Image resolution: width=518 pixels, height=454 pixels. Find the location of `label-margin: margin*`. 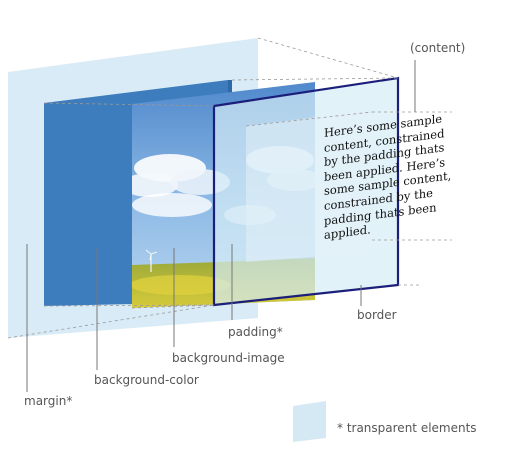

label-margin: margin* is located at coordinates (48, 401).